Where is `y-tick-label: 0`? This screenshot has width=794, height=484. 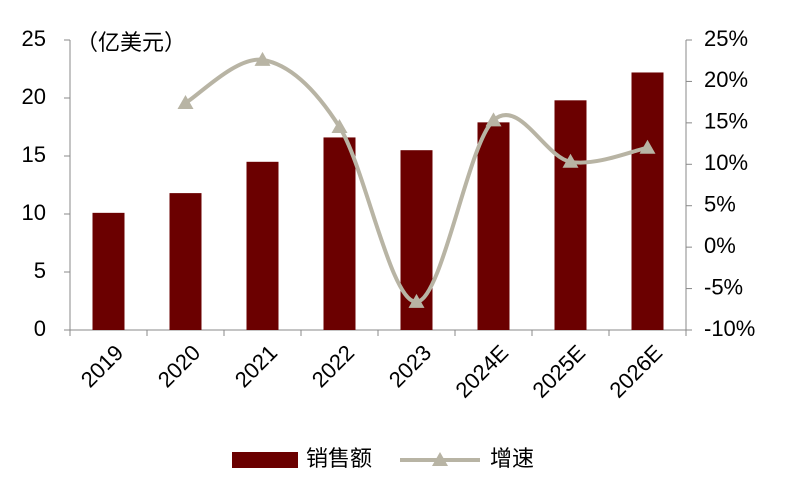 y-tick-label: 0 is located at coordinates (40, 328).